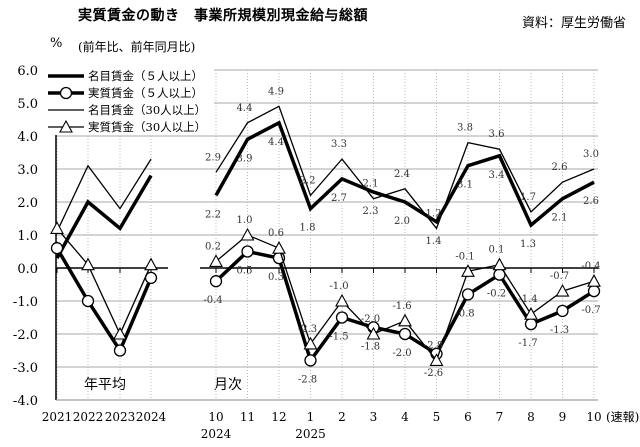 The width and height of the screenshot is (640, 447). Describe the element at coordinates (338, 337) in the screenshot. I see `data-label: -1.5` at that location.